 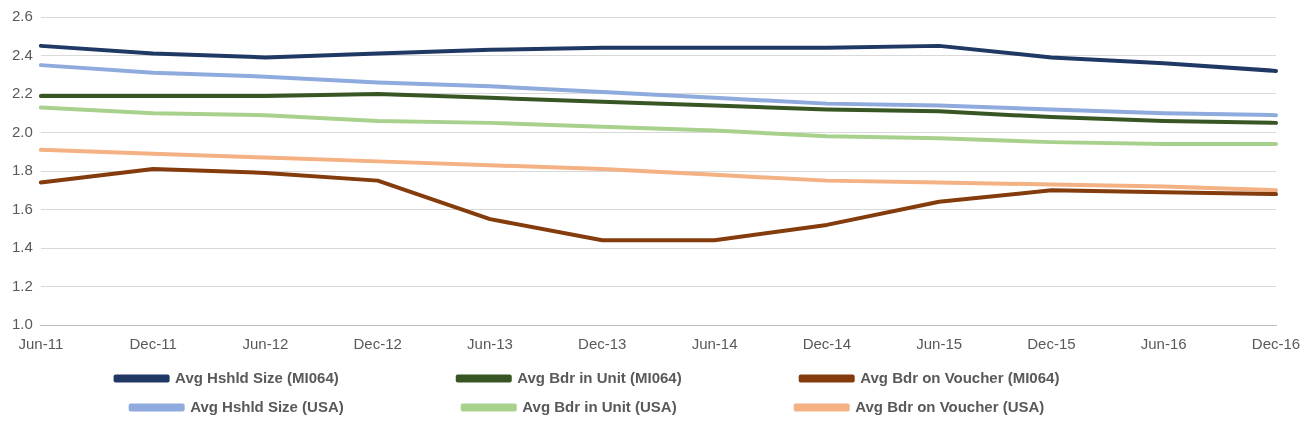 What do you see at coordinates (714, 344) in the screenshot?
I see `x-tick-label: Jun-14` at bounding box center [714, 344].